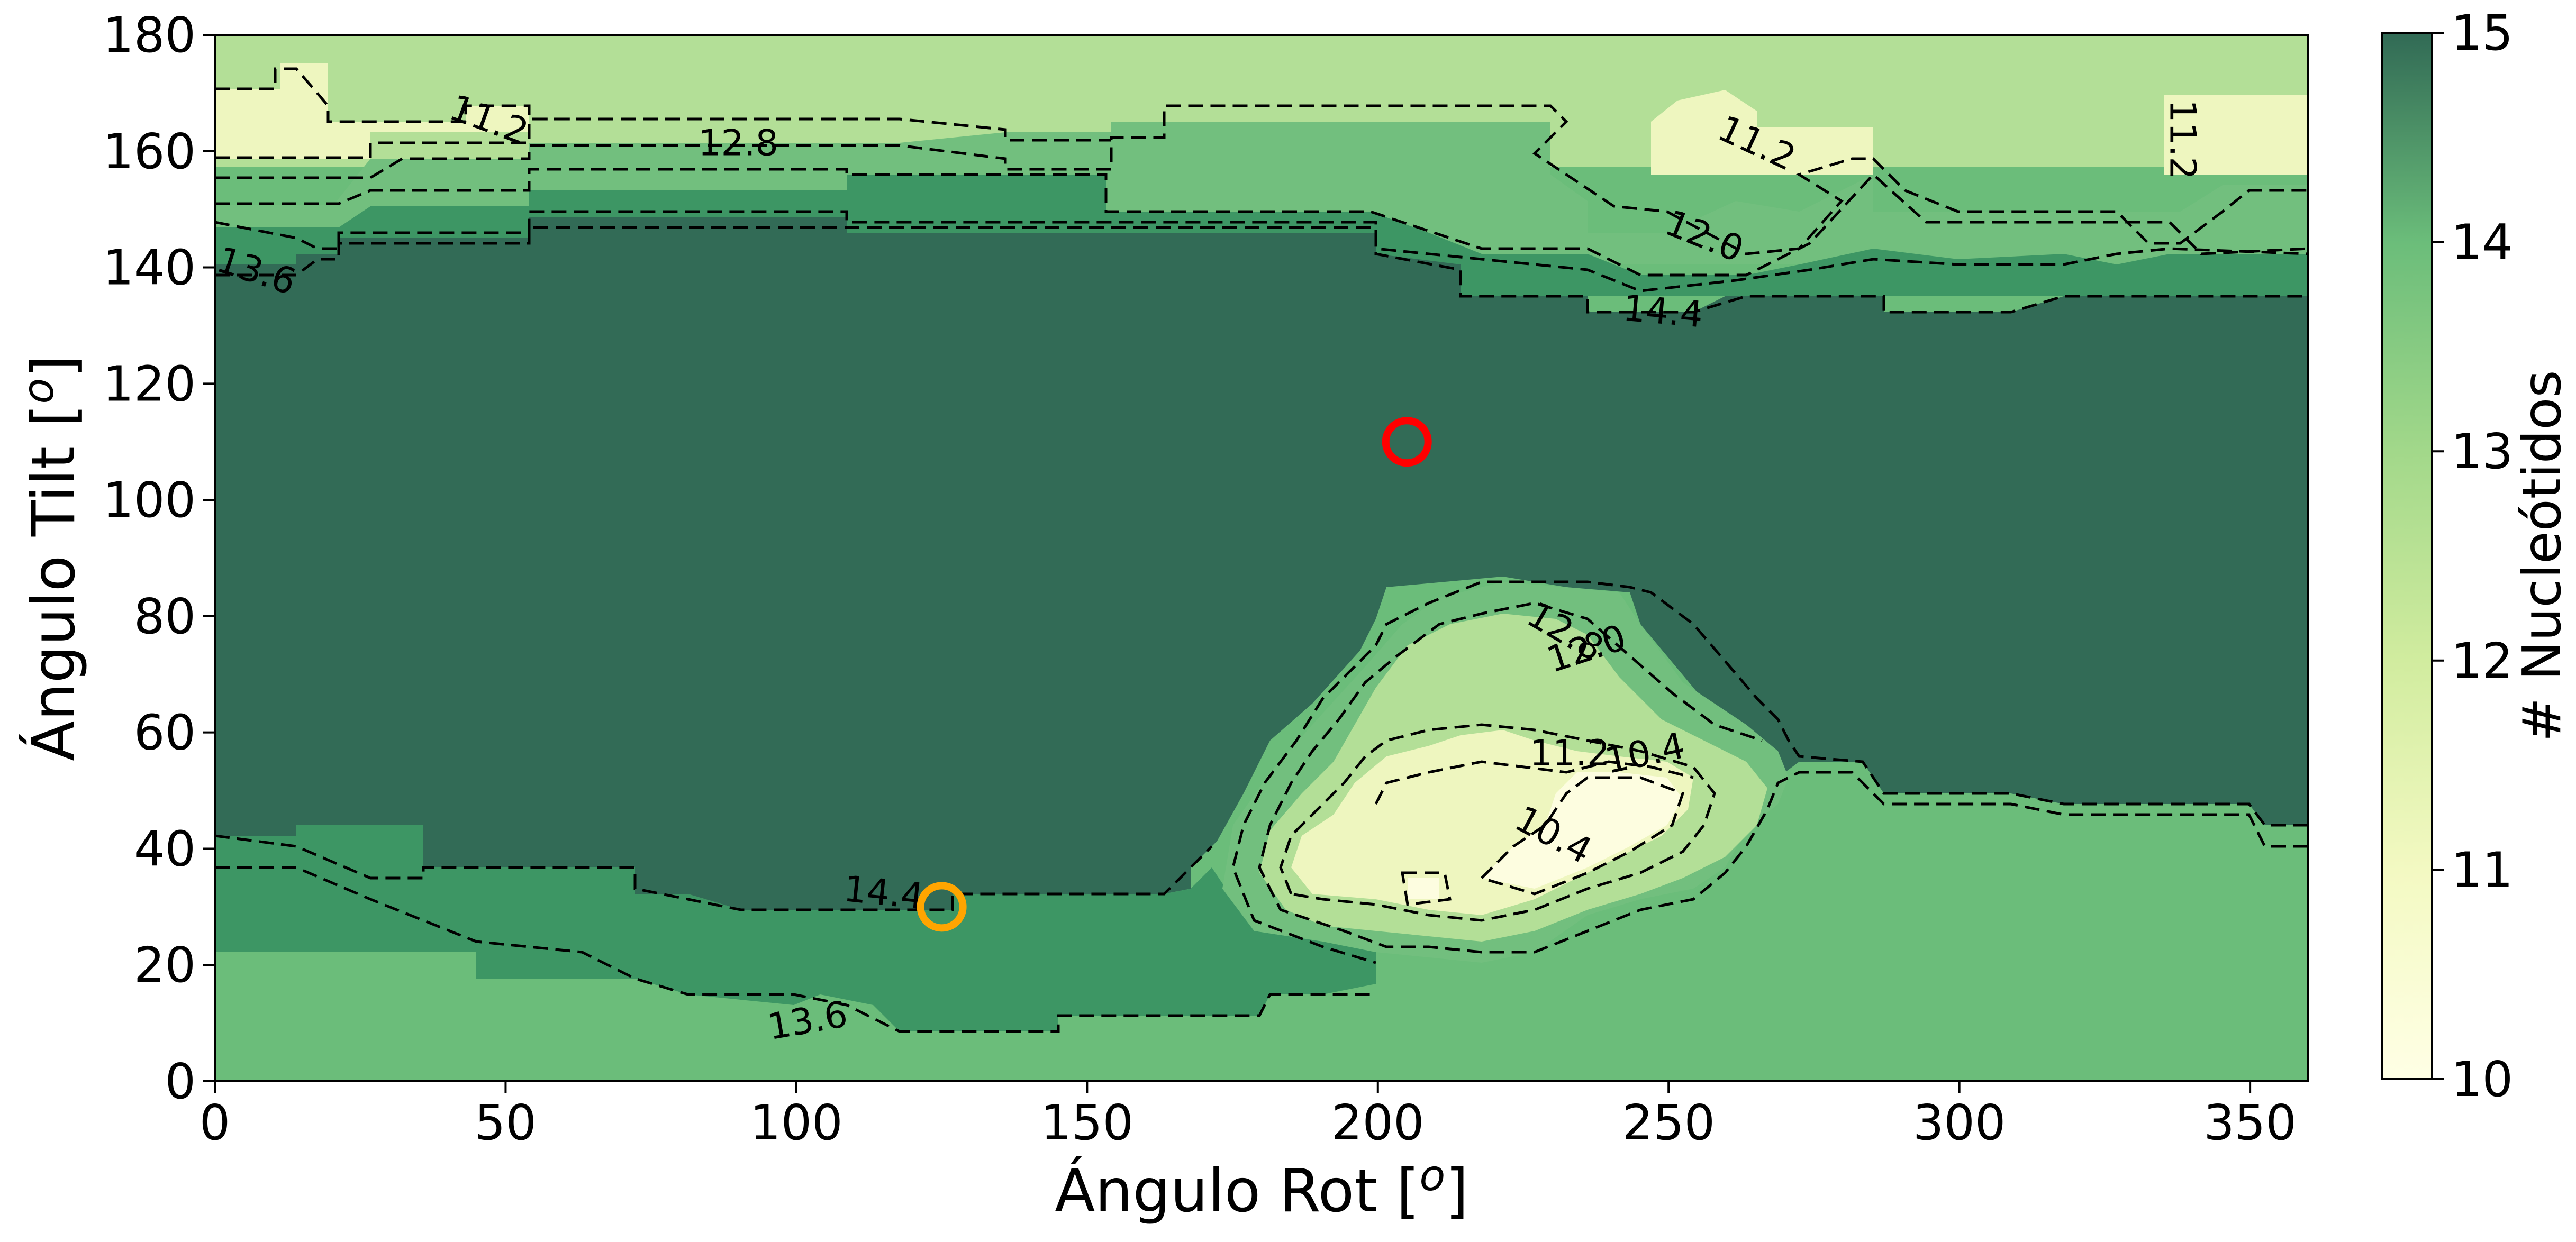 The image size is (2576, 1242). I want to click on region-island-core-small, so click(1423, 888).